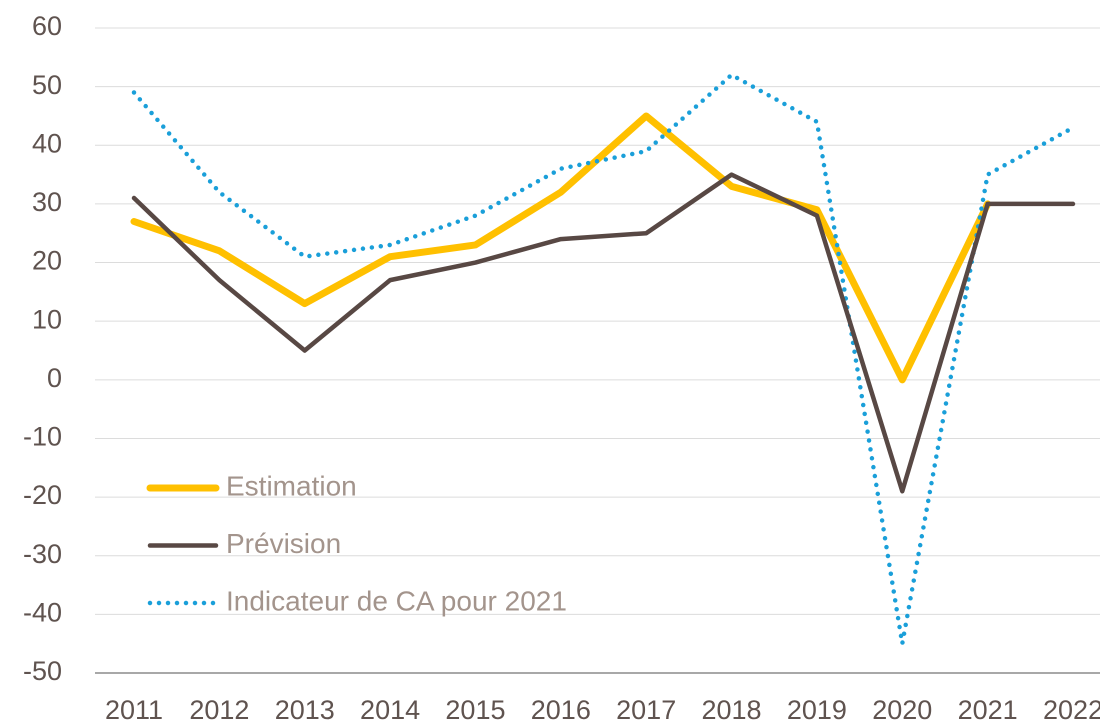  Describe the element at coordinates (42, 437) in the screenshot. I see `y-tick-label: -10` at that location.